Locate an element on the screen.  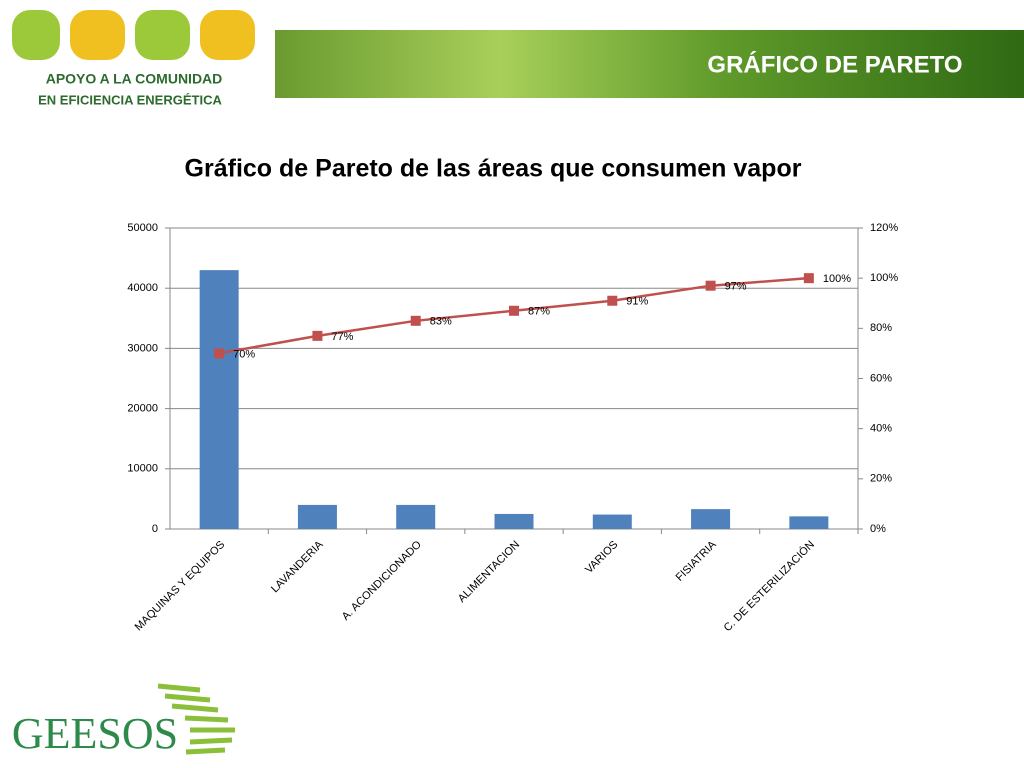
header-title: GRÁFICO DE PARETO is located at coordinates (834, 64).